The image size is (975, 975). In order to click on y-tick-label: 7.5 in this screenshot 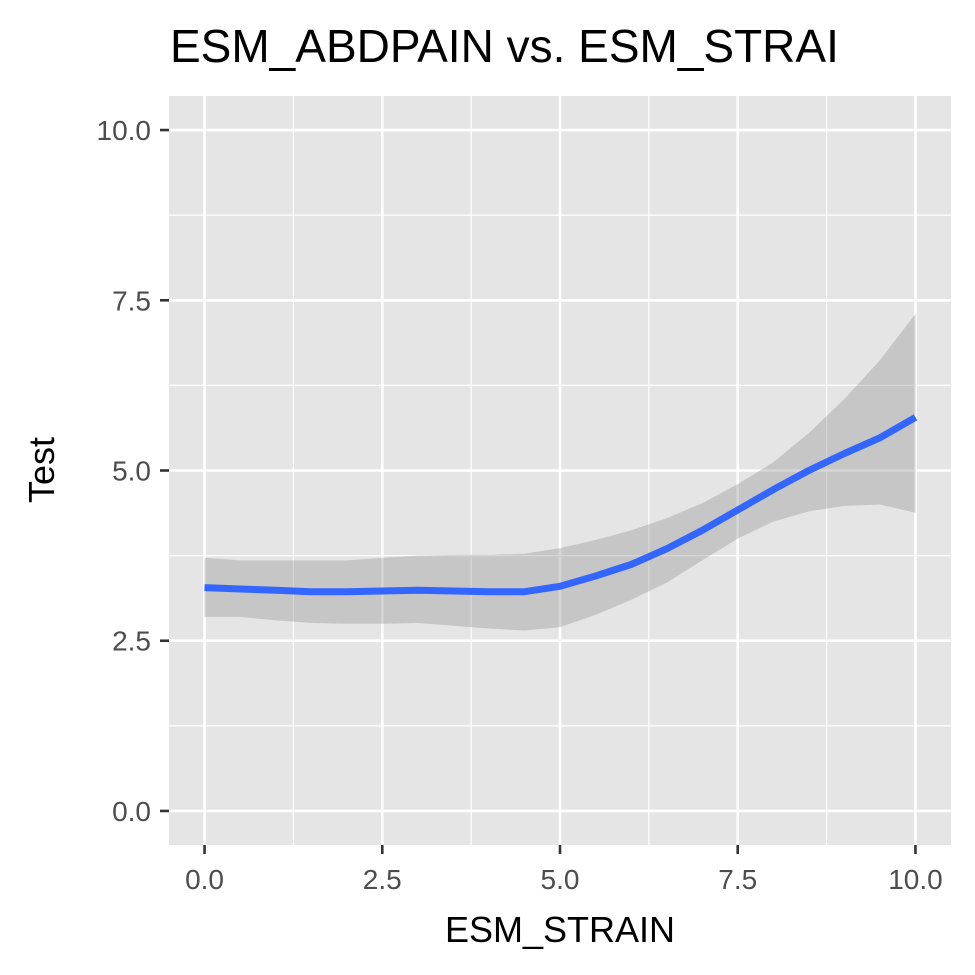, I will do `click(131, 300)`.